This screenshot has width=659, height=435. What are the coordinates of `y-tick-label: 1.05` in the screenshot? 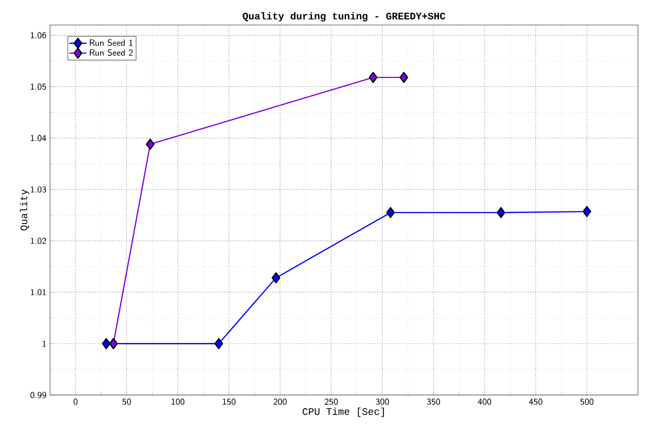 It's located at (38, 87).